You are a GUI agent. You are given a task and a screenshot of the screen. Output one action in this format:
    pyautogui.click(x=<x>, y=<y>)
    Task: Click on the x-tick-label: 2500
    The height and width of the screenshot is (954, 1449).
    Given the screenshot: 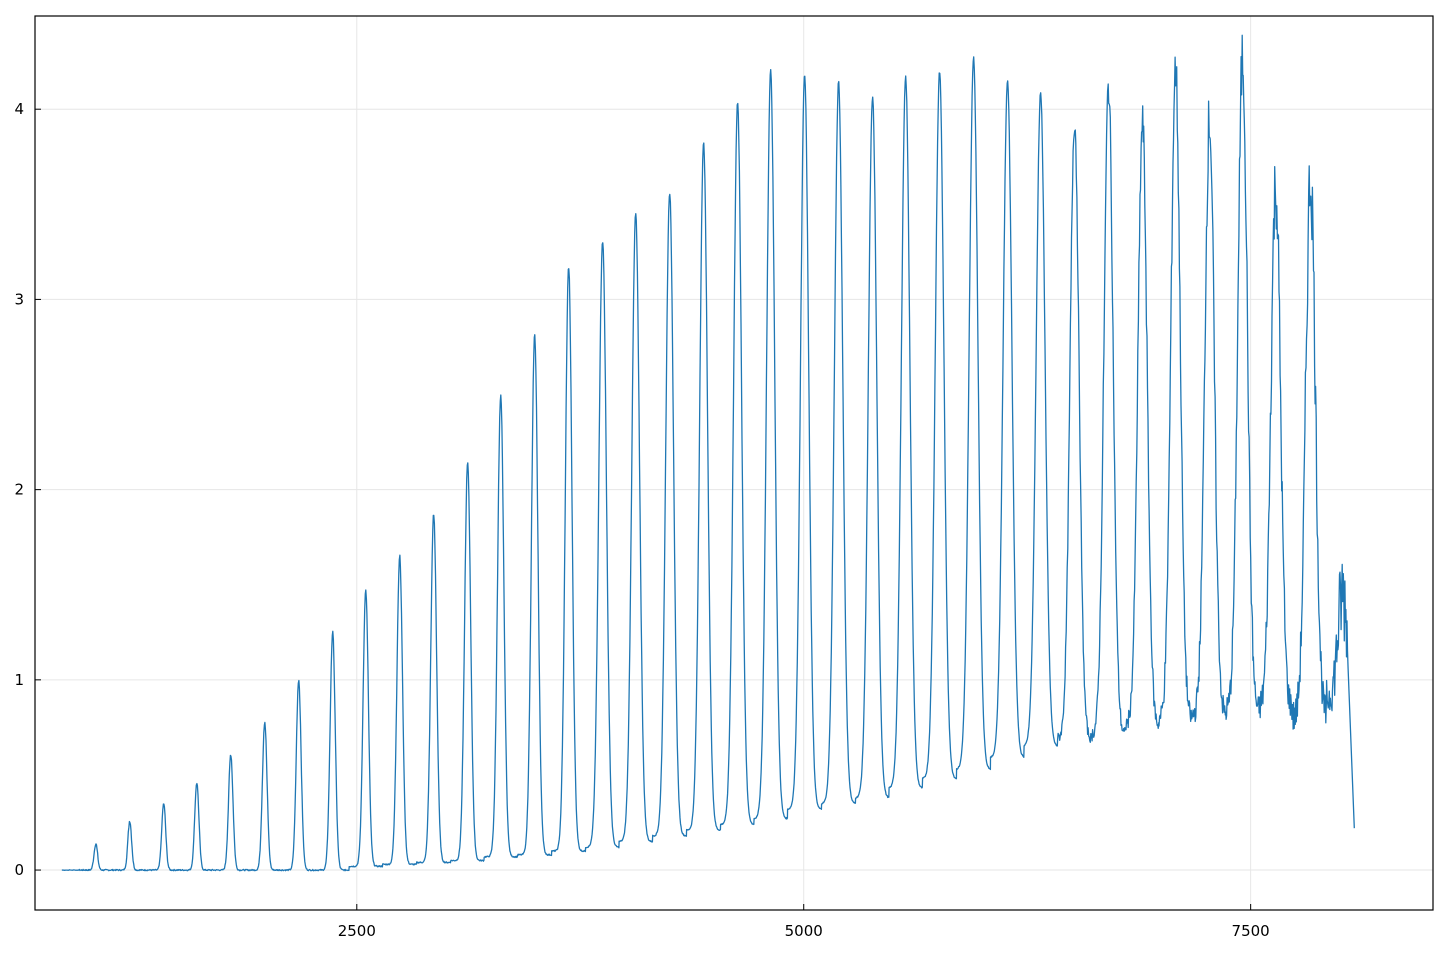 What is the action you would take?
    pyautogui.click(x=357, y=931)
    